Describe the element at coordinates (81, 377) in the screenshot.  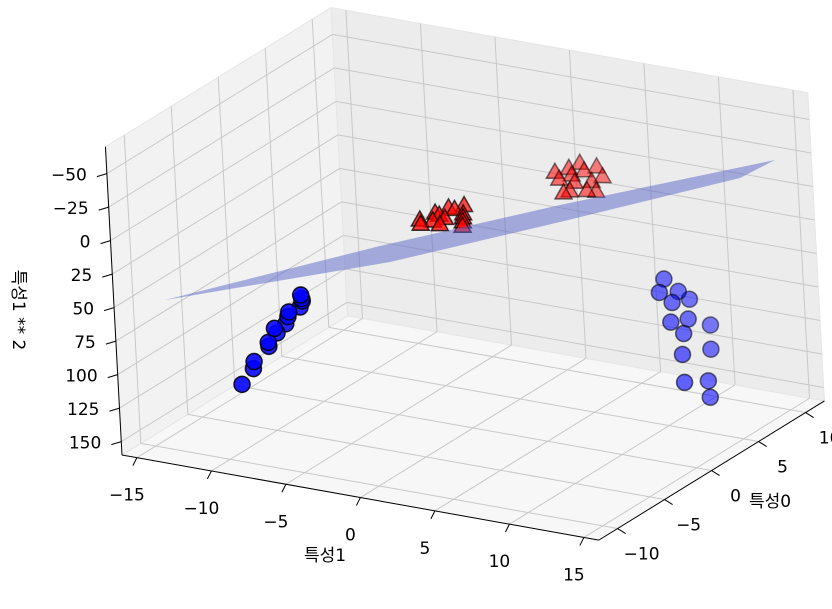
I see `z-tick-label: 100` at that location.